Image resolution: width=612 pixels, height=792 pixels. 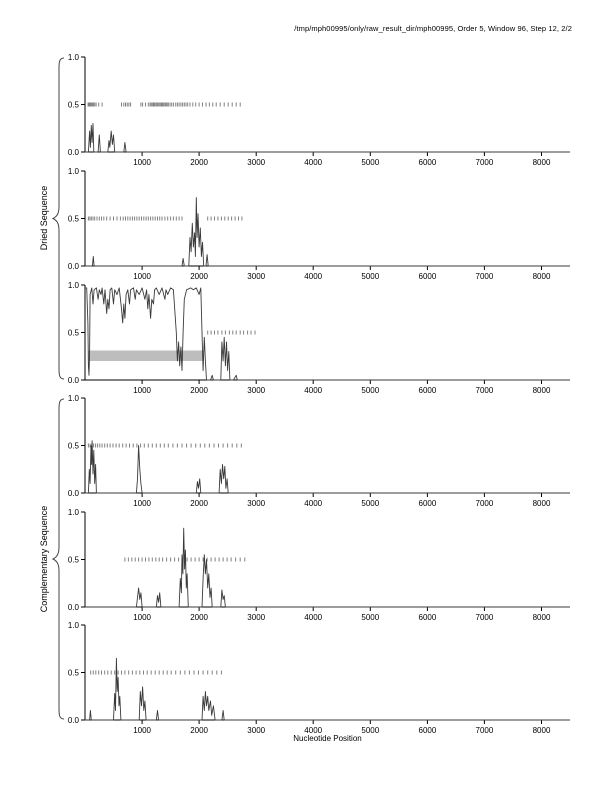 I want to click on group-label-dried-sequence: Dried Sequence, so click(x=44, y=218).